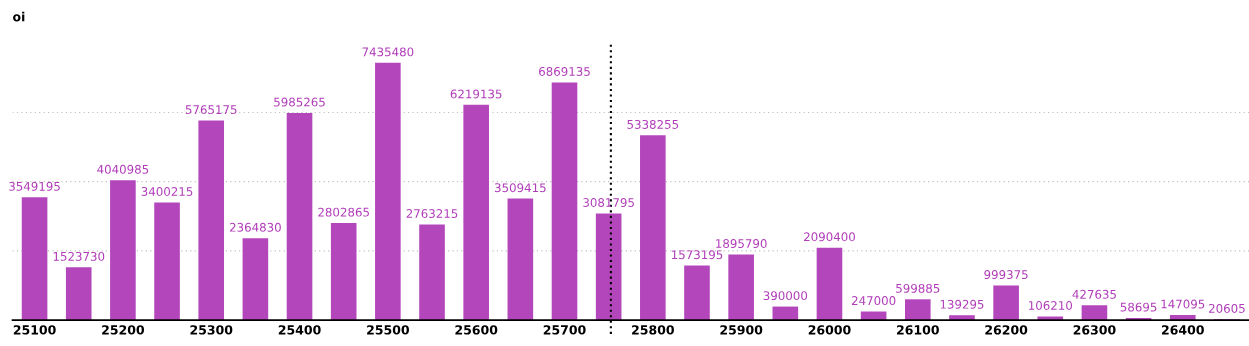 This screenshot has height=346, width=1249. What do you see at coordinates (19, 16) in the screenshot?
I see `y-axis-title: oi` at bounding box center [19, 16].